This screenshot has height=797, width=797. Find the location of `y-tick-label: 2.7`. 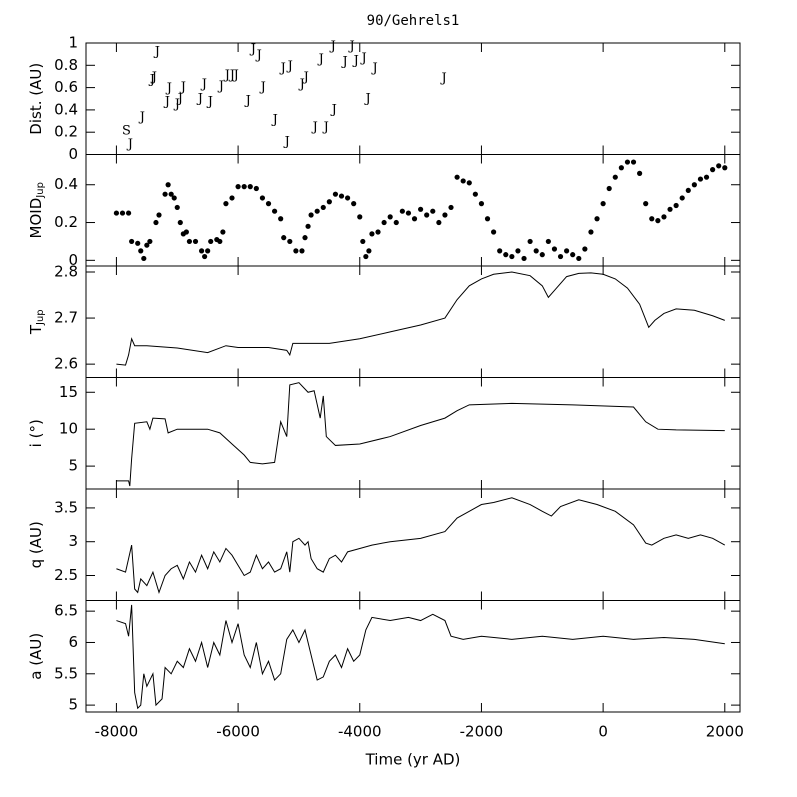

y-tick-label: 2.7 is located at coordinates (66, 318).